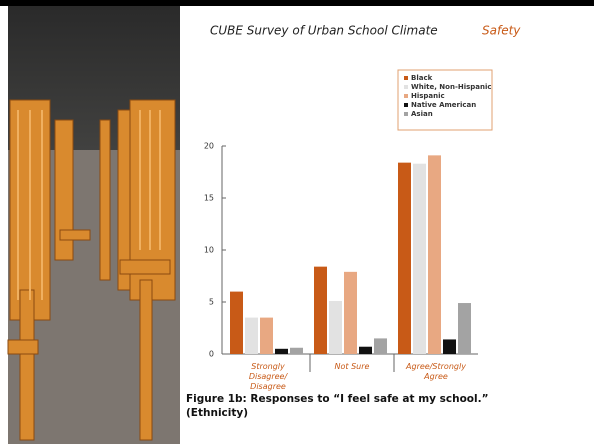 This screenshot has width=594, height=444. What do you see at coordinates (436, 371) in the screenshot?
I see `x-tick-label: Agree/Strongly Agree` at bounding box center [436, 371].